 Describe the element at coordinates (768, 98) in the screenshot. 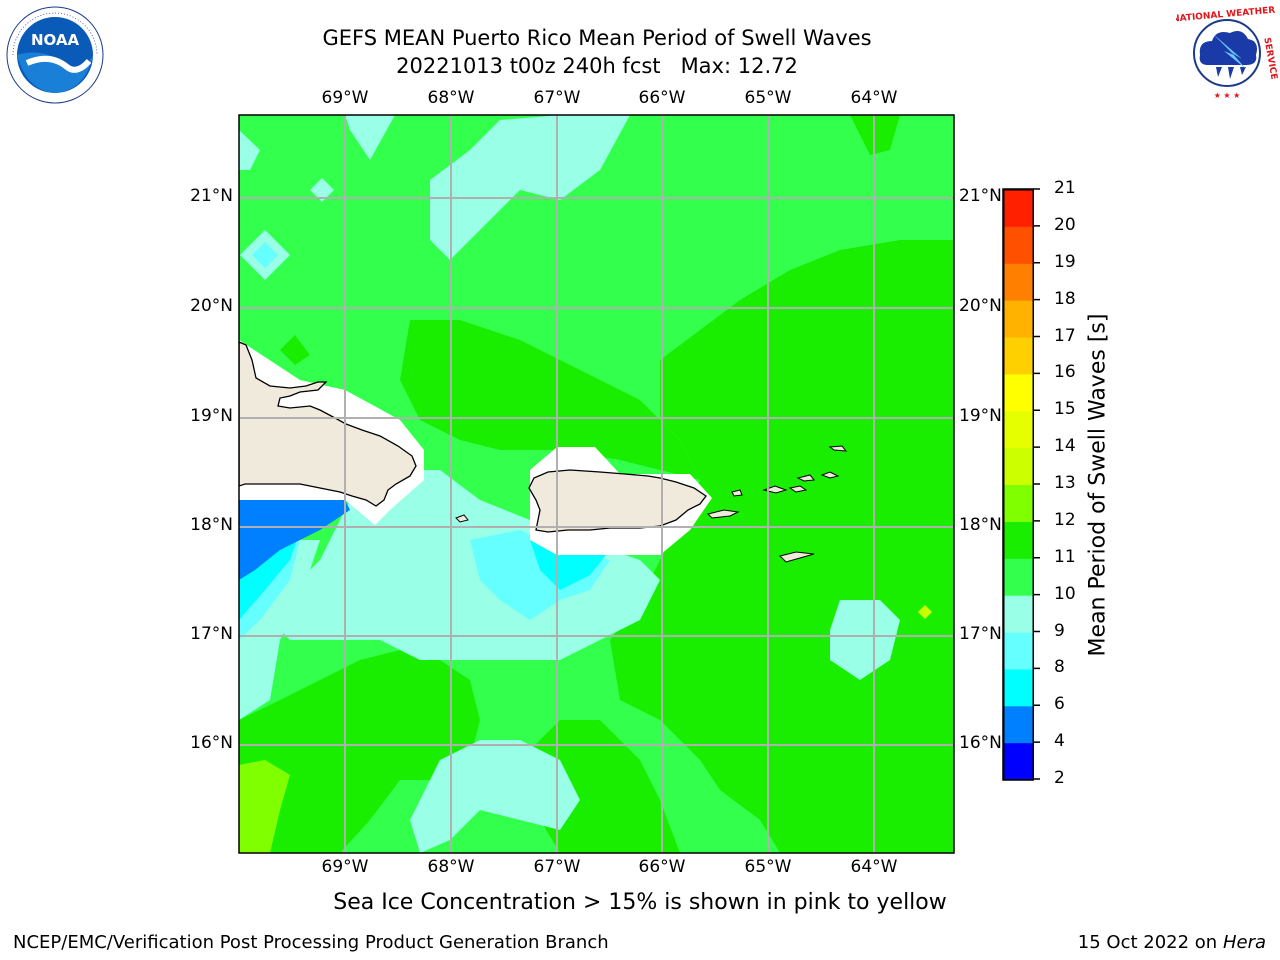

I see `lon-label-top-65w: 65°W` at that location.